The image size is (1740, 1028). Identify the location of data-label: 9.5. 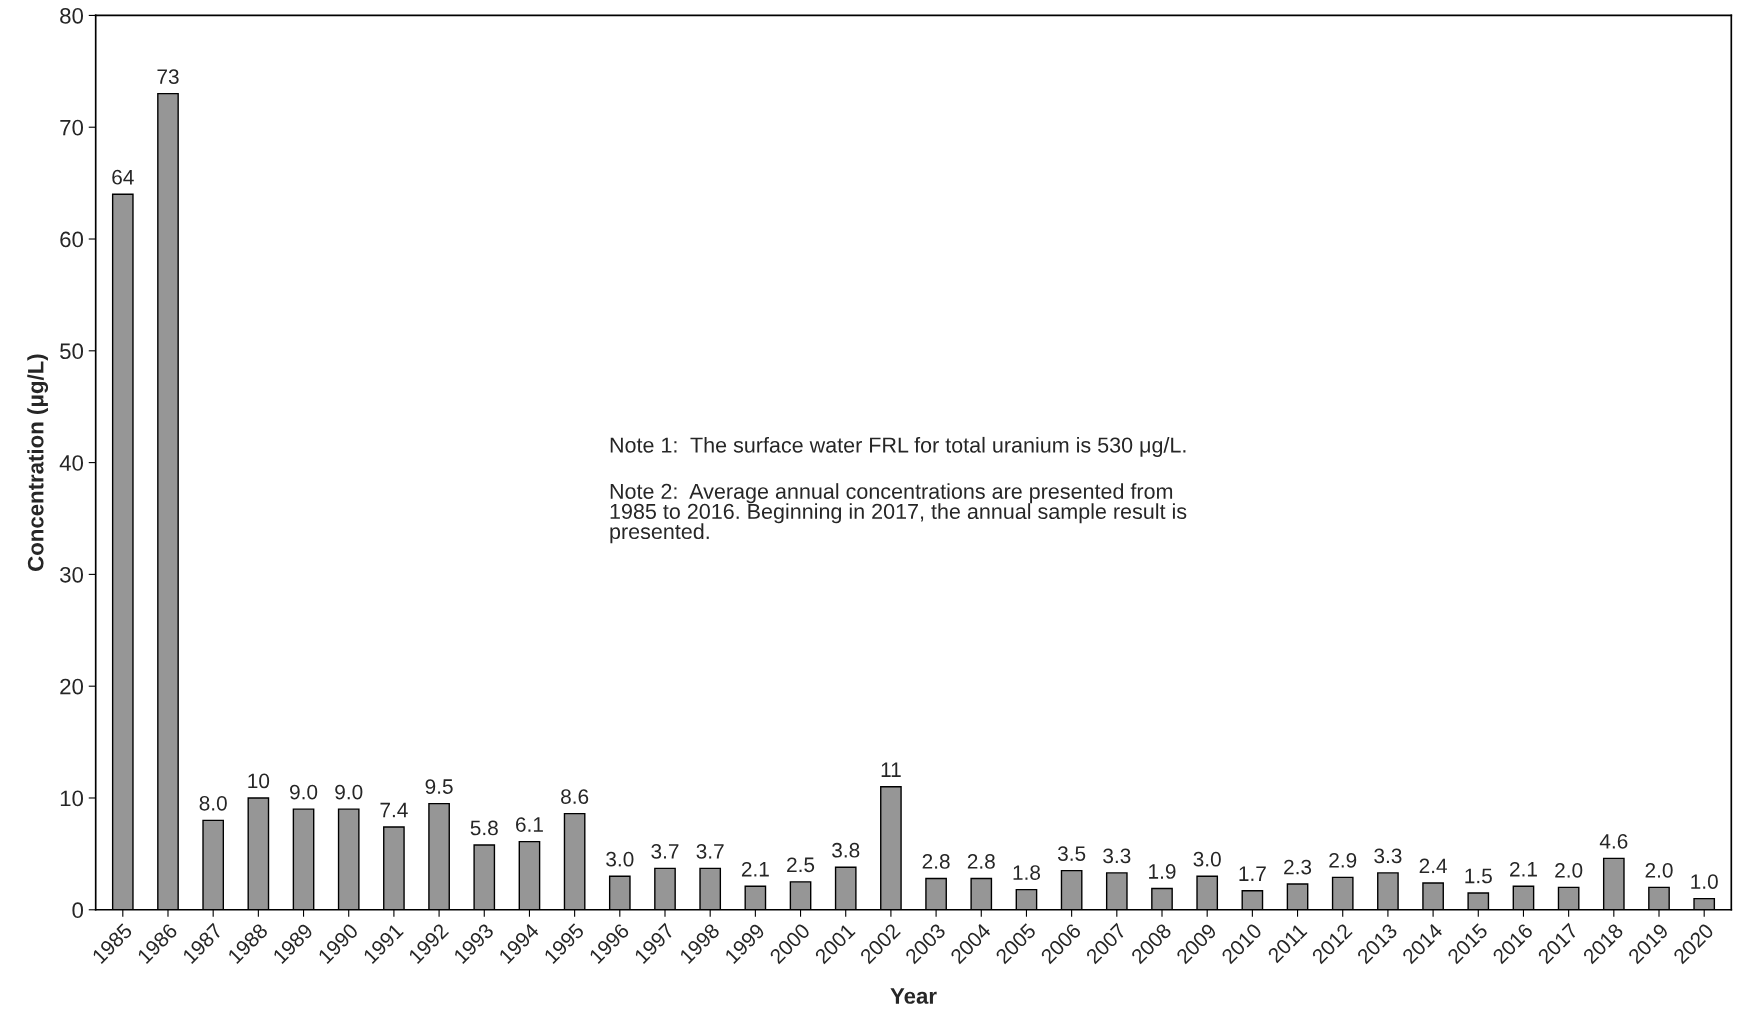
(439, 786).